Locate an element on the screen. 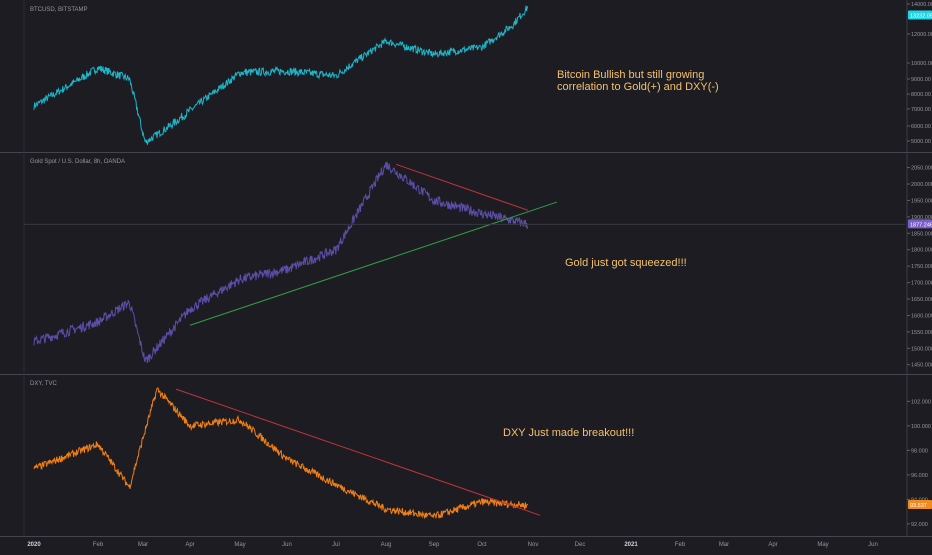 This screenshot has height=555, width=932. btc-annotation-line-1: Bitcoin Bullish but still growing is located at coordinates (631, 75).